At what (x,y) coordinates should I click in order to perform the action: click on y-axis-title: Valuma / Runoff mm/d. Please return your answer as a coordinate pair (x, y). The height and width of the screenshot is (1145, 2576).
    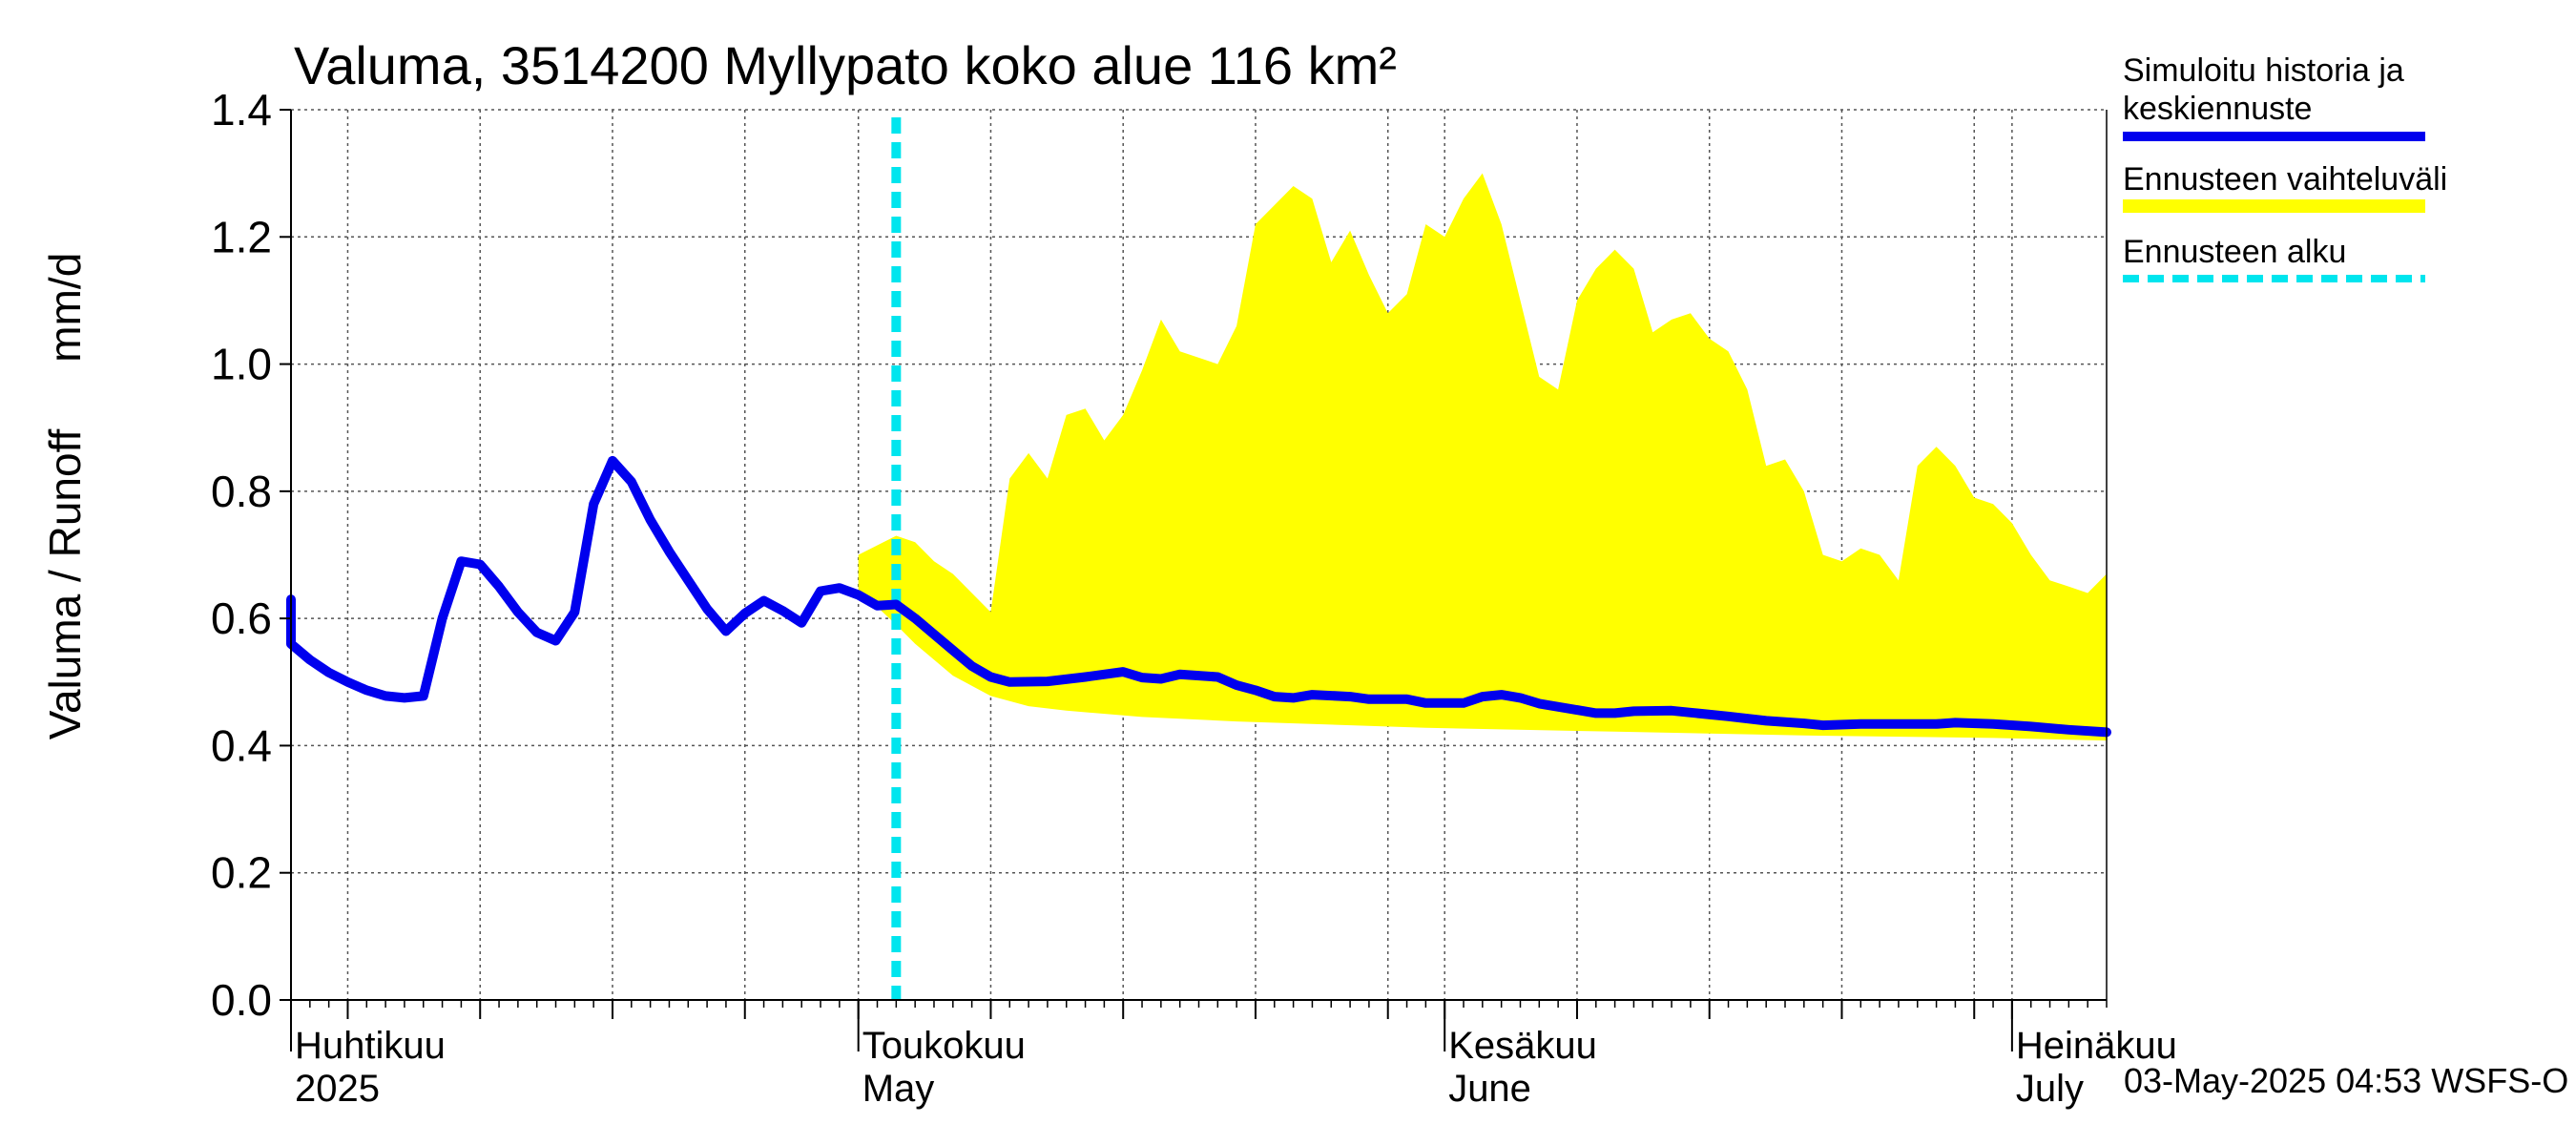
    Looking at the image, I should click on (65, 497).